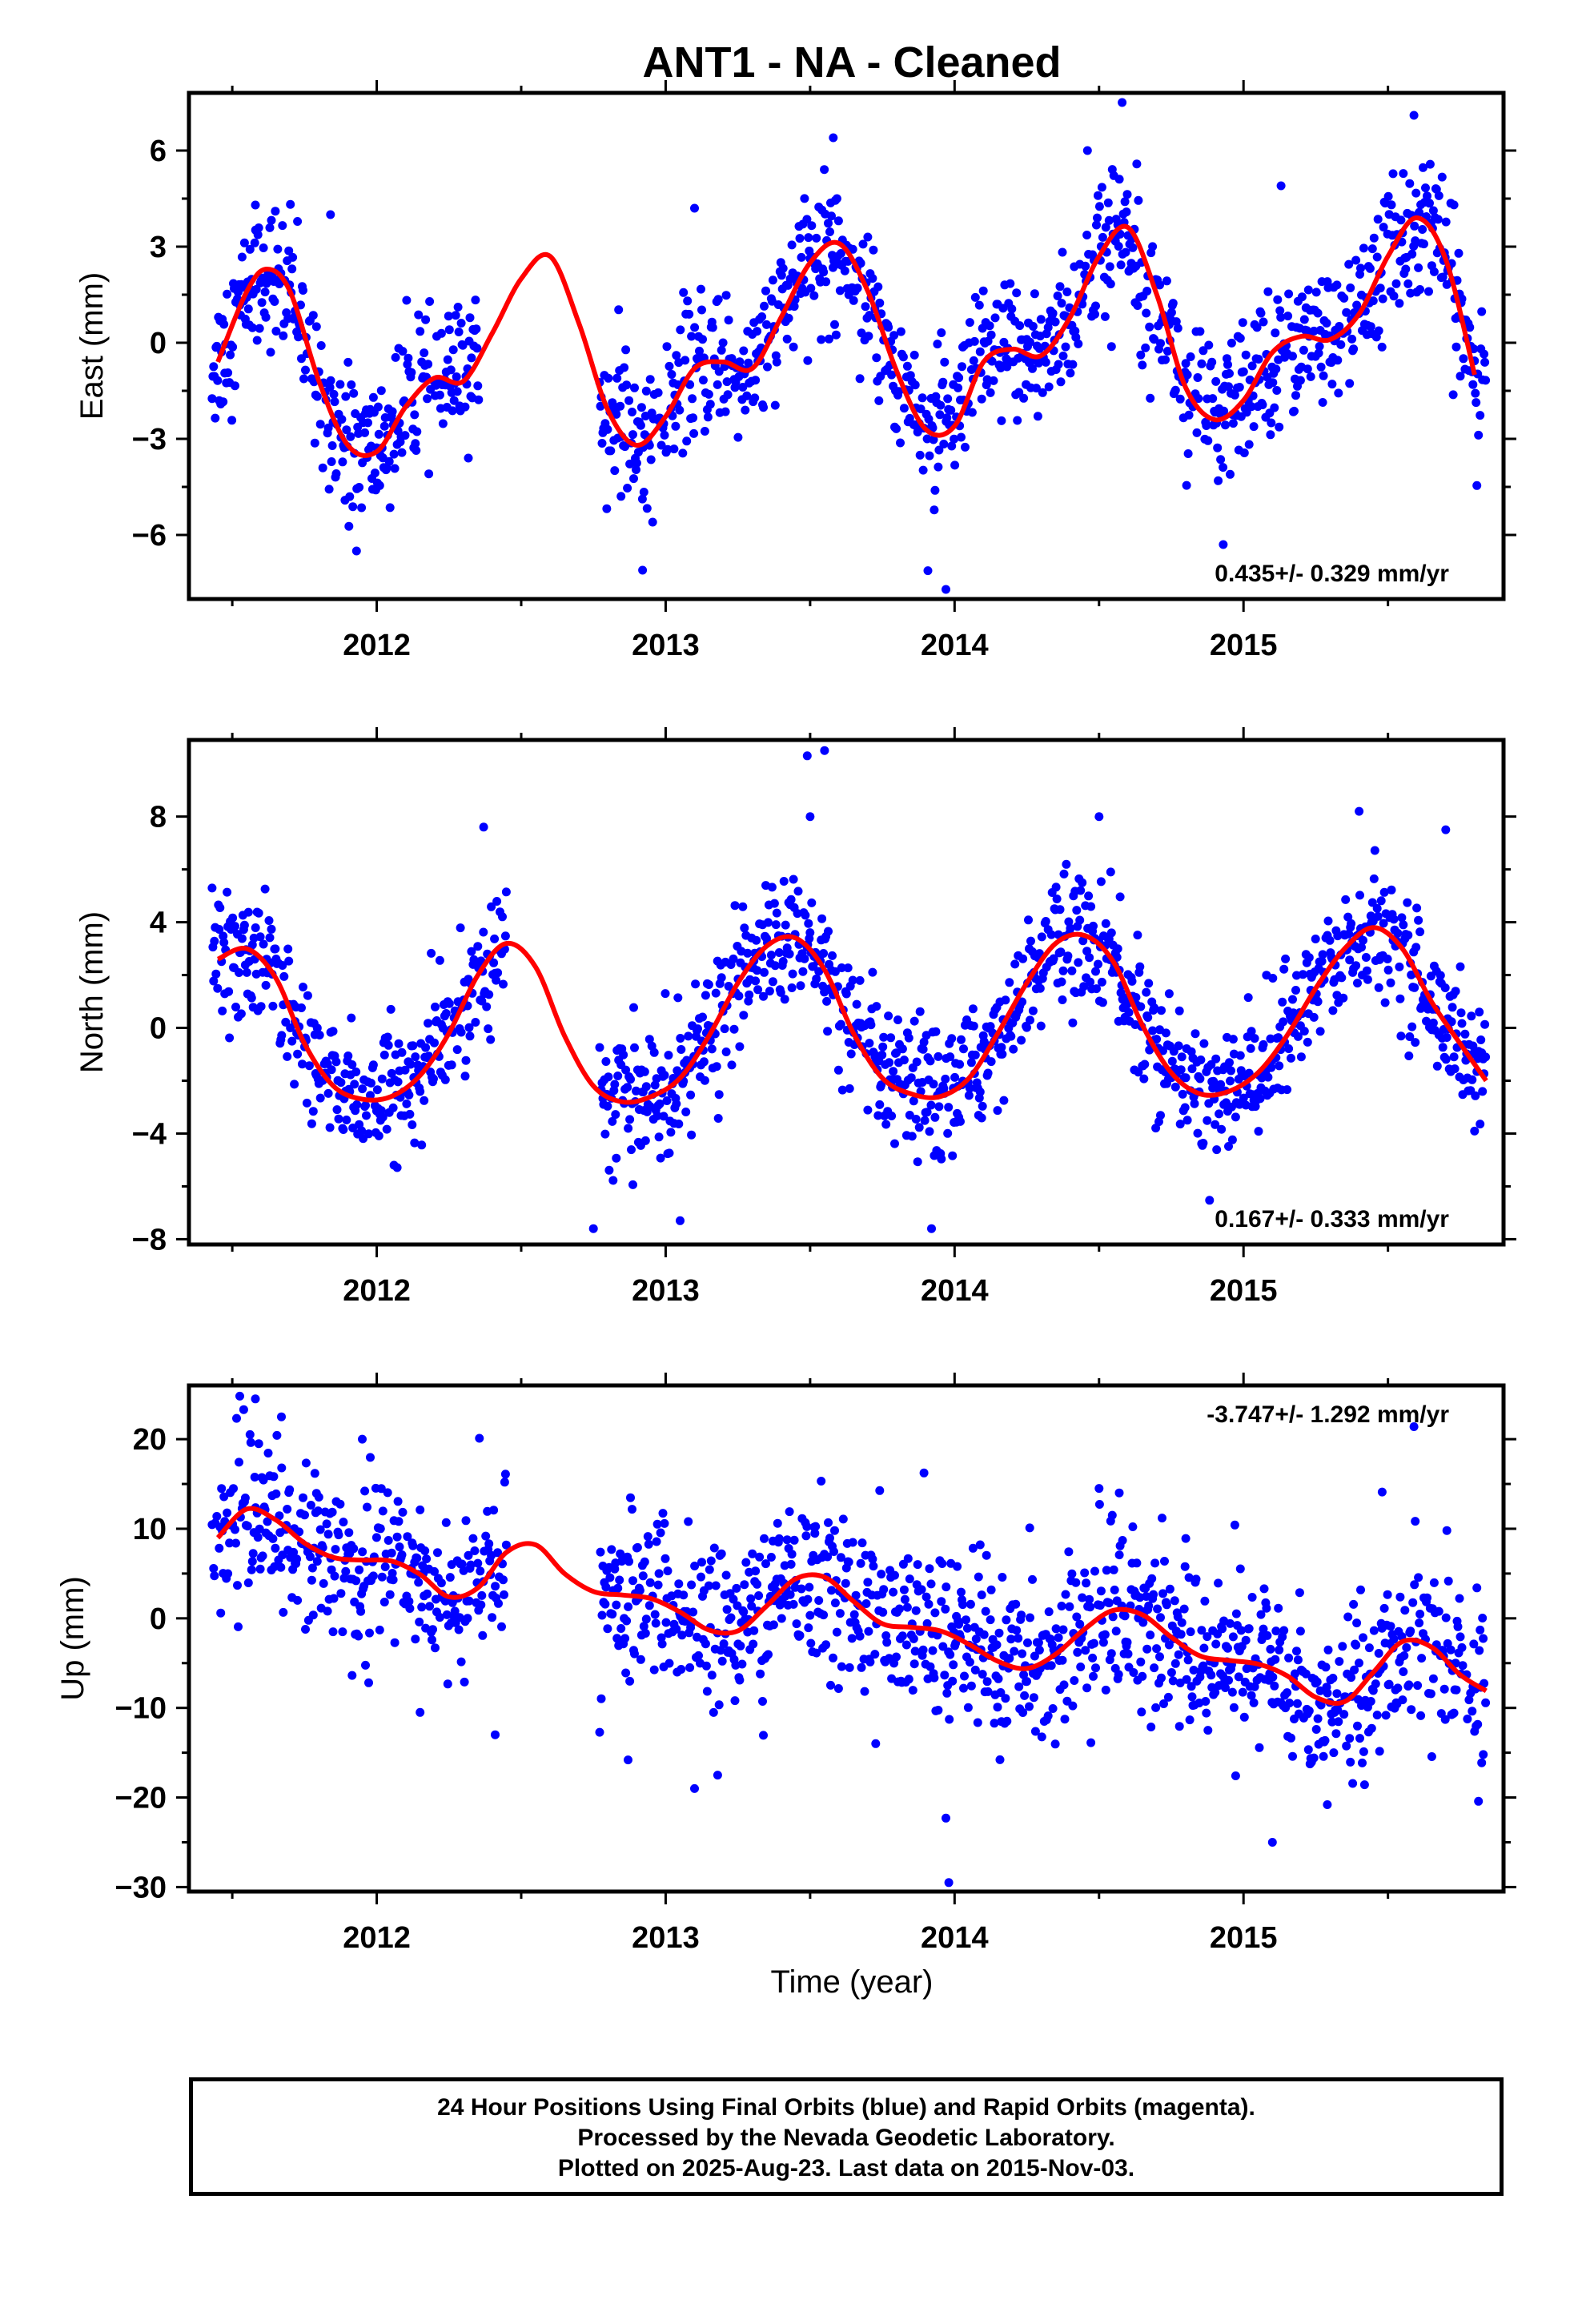 The image size is (1582, 2324). What do you see at coordinates (72, 1638) in the screenshot?
I see `y-axis-label: Up (mm)` at bounding box center [72, 1638].